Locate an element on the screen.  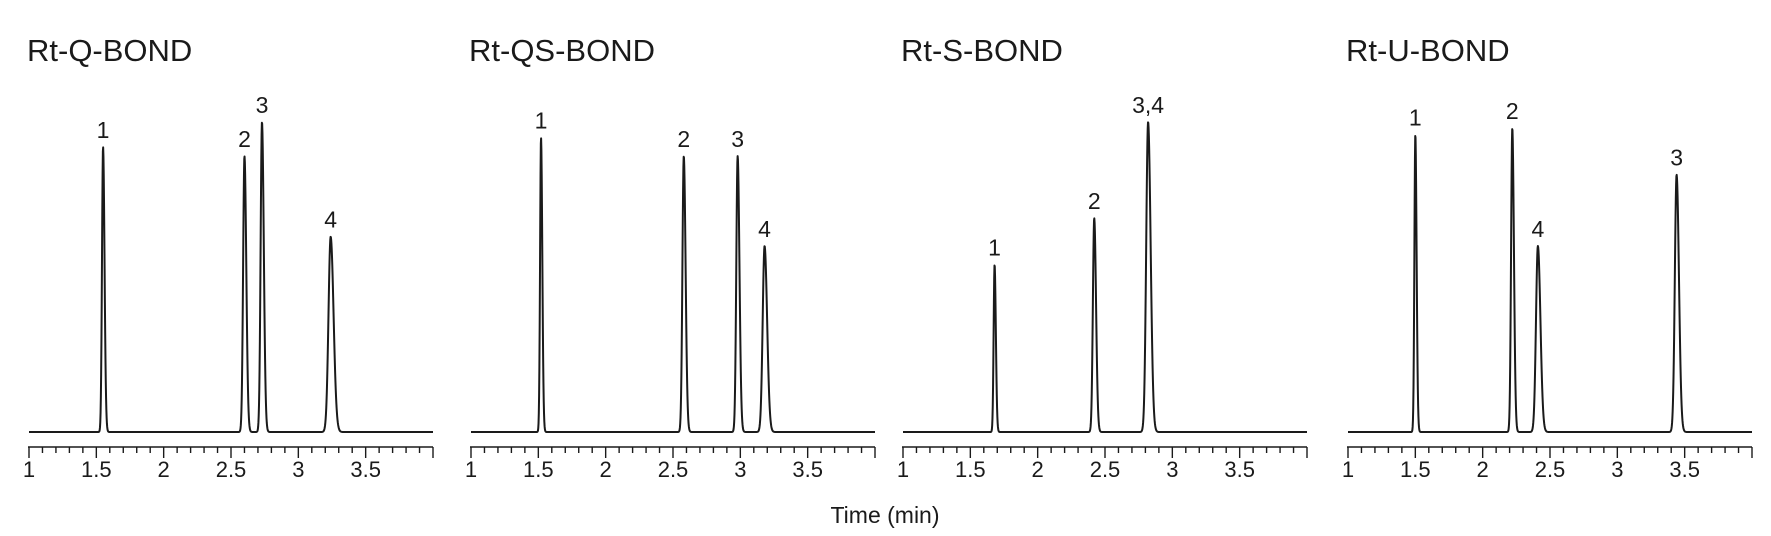
panel-title: Rt-U-BOND is located at coordinates (1428, 50).